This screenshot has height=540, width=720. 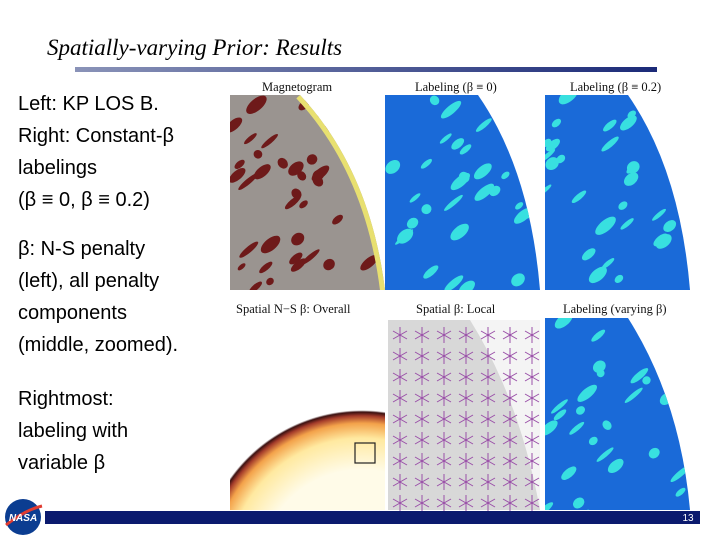 I want to click on panel-label: Spatial β: Local, so click(x=456, y=309).